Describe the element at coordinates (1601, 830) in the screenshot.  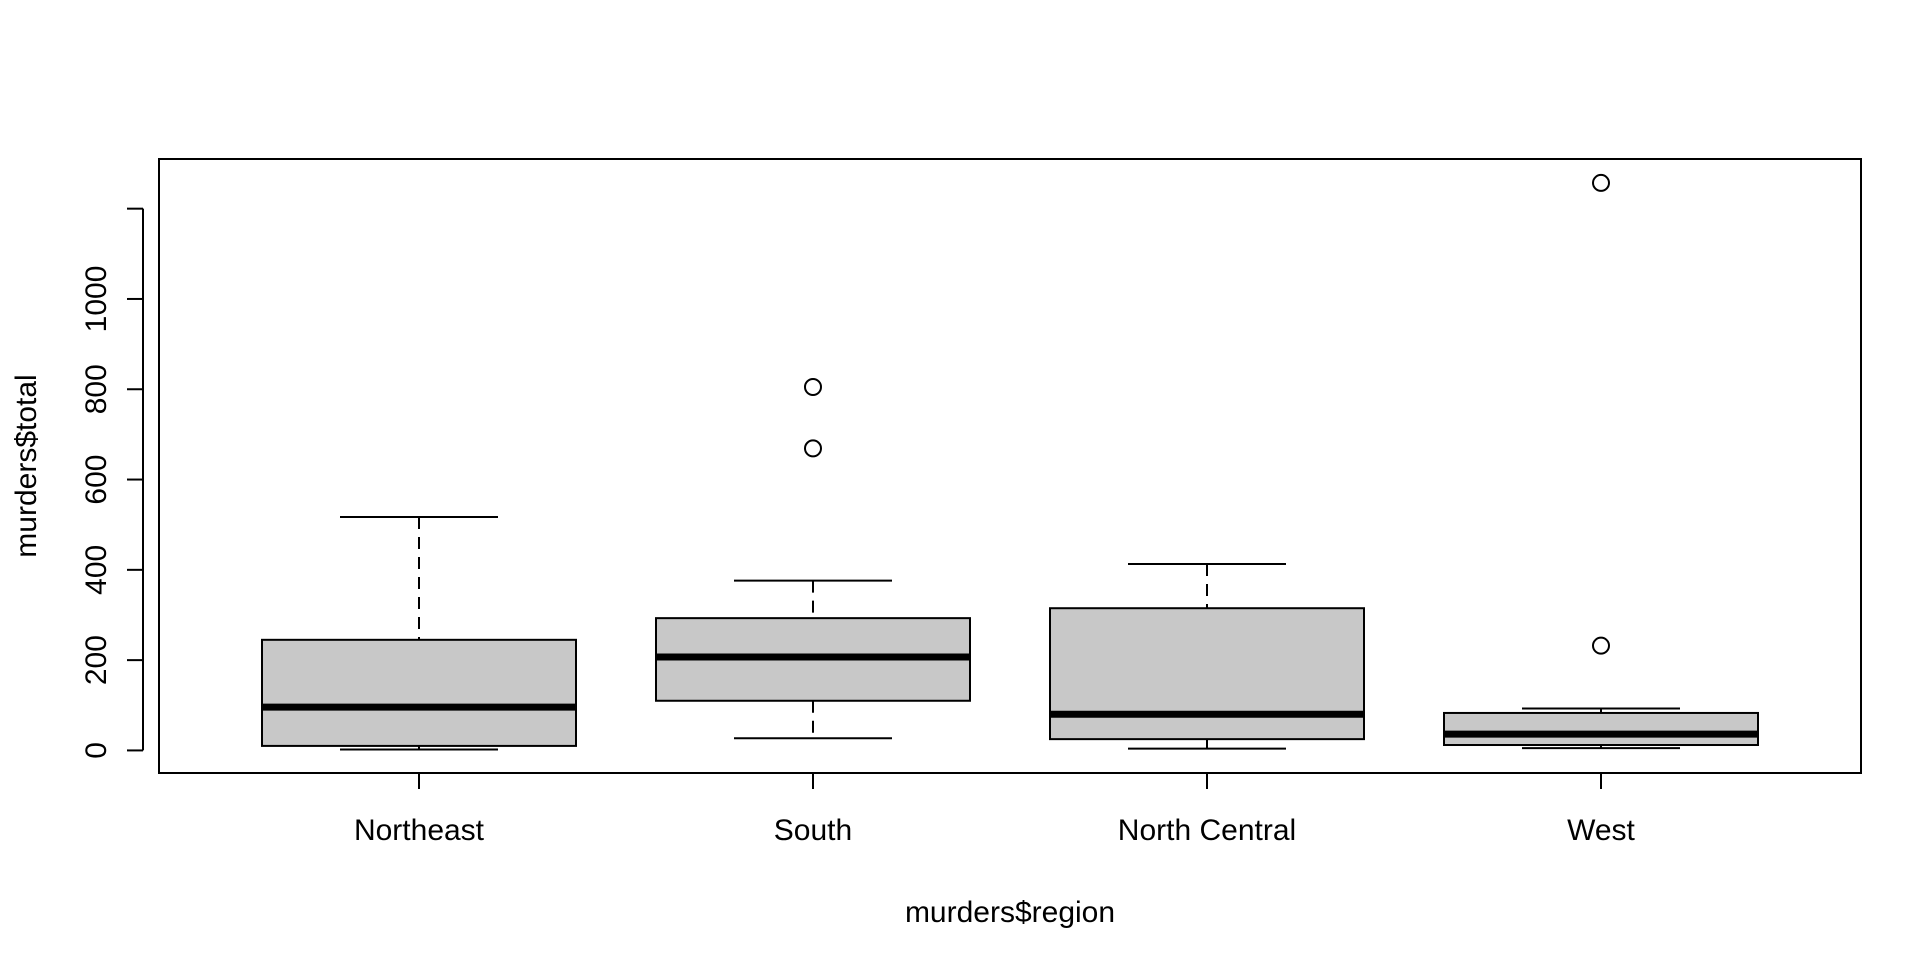
I see `x-tick-label: West` at that location.